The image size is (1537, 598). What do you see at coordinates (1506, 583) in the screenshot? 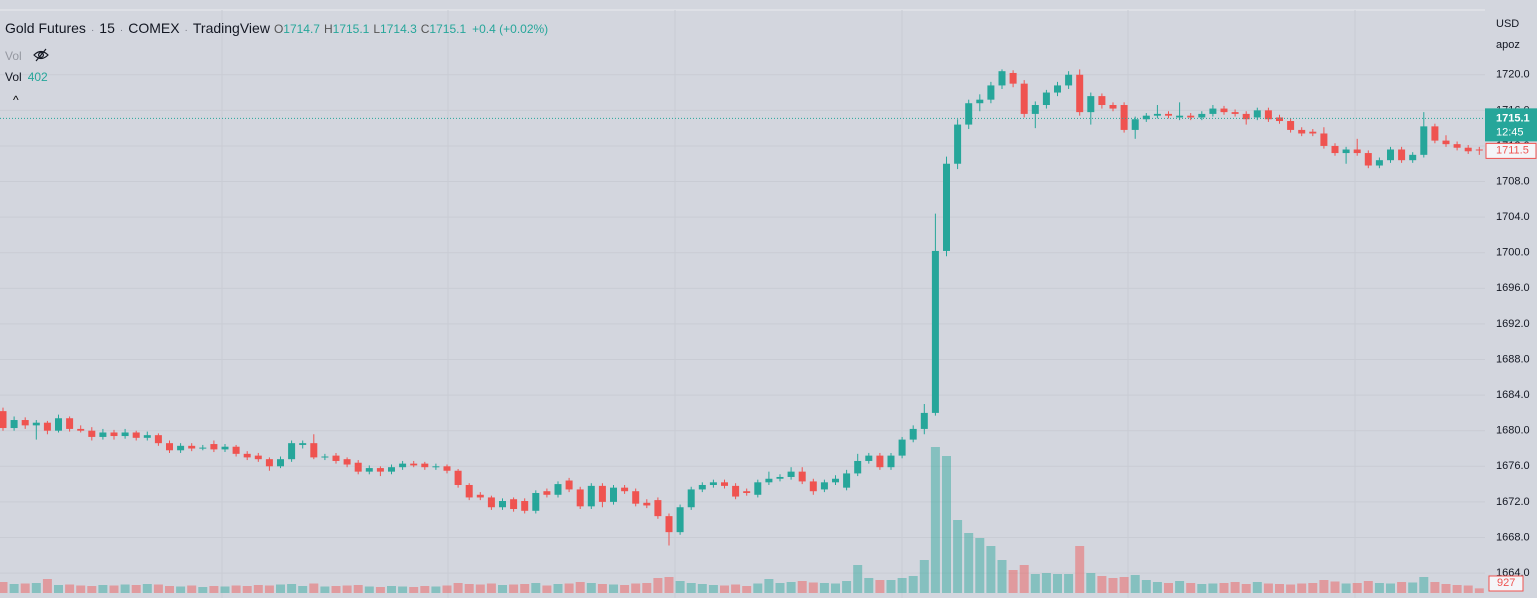
I see `volume-tag-label: 927` at bounding box center [1506, 583].